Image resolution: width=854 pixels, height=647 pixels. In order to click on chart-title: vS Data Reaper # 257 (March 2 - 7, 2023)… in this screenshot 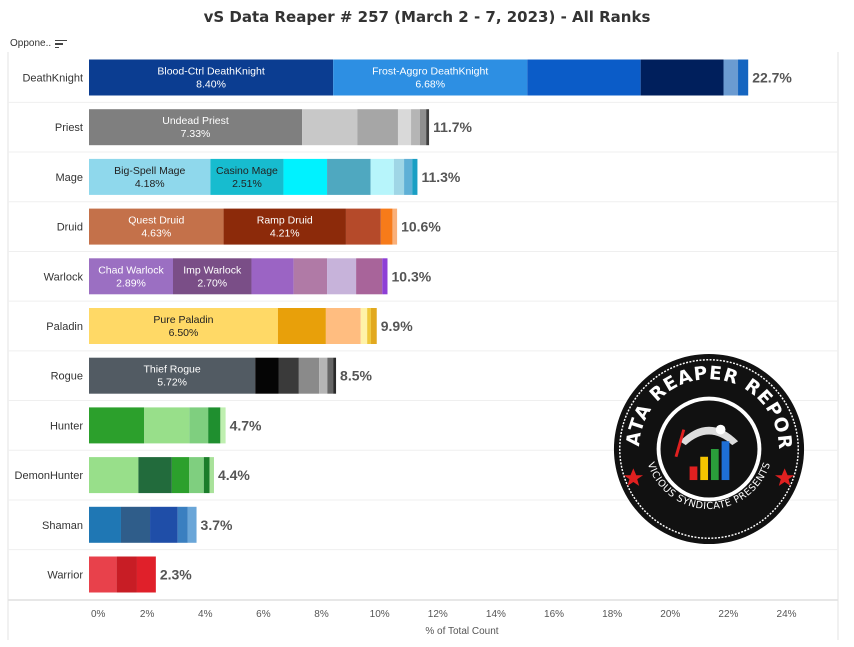, I will do `click(427, 17)`.